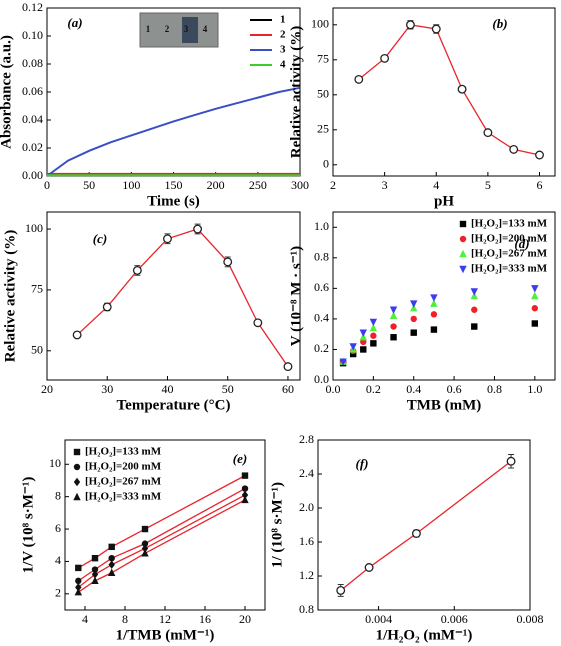  I want to click on y-axis-title: Relative activity (%), so click(296, 92).